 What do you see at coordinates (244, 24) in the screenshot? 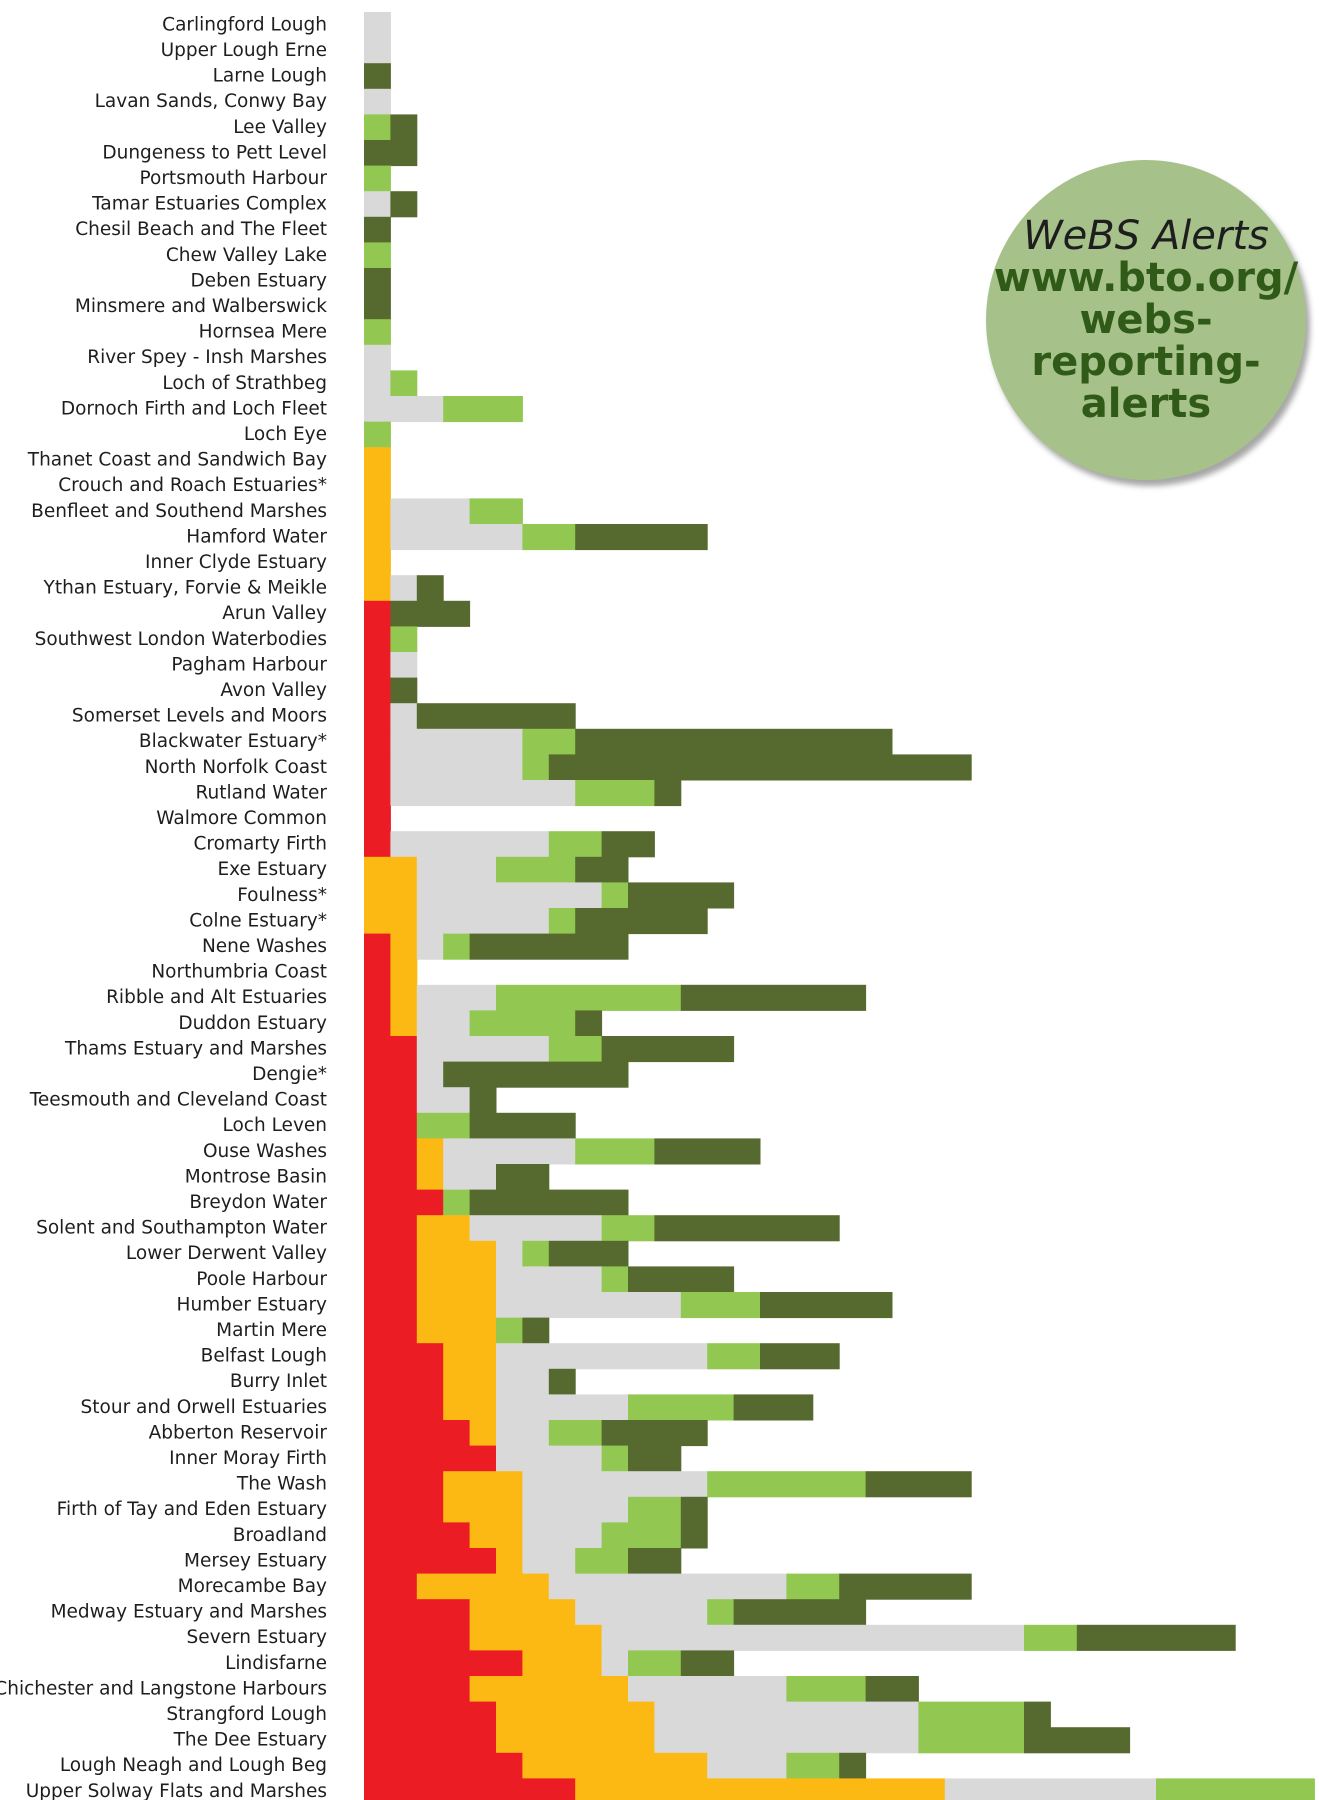
I see `category-label: Carlingford Lough` at bounding box center [244, 24].